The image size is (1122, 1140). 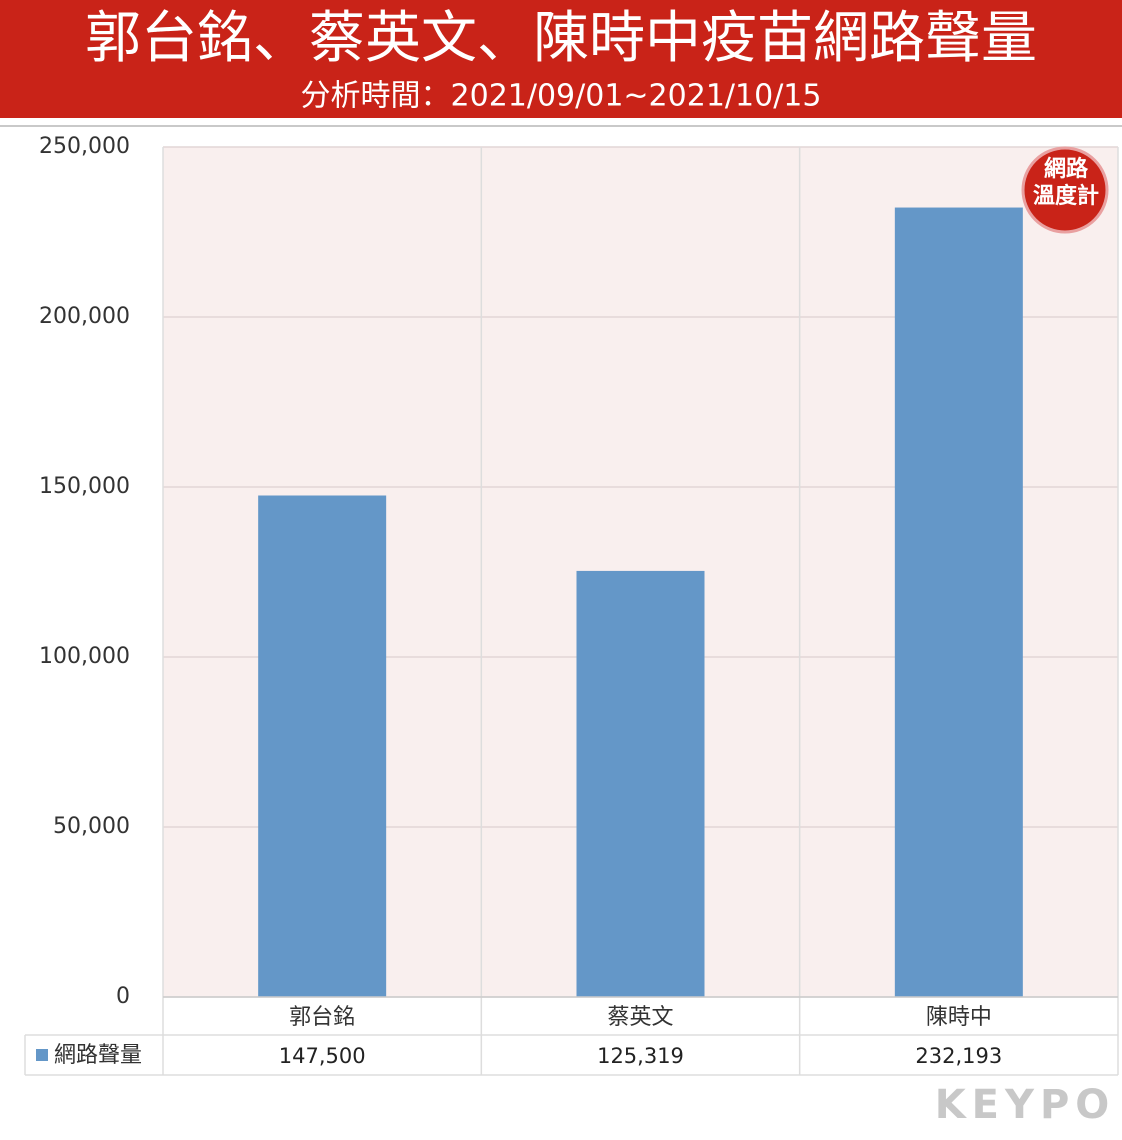 What do you see at coordinates (123, 996) in the screenshot?
I see `y-tick-label: 0` at bounding box center [123, 996].